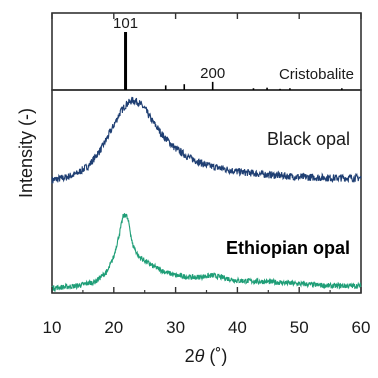 The image size is (378, 378). Describe the element at coordinates (361, 327) in the screenshot. I see `x-tick-label: 60` at that location.